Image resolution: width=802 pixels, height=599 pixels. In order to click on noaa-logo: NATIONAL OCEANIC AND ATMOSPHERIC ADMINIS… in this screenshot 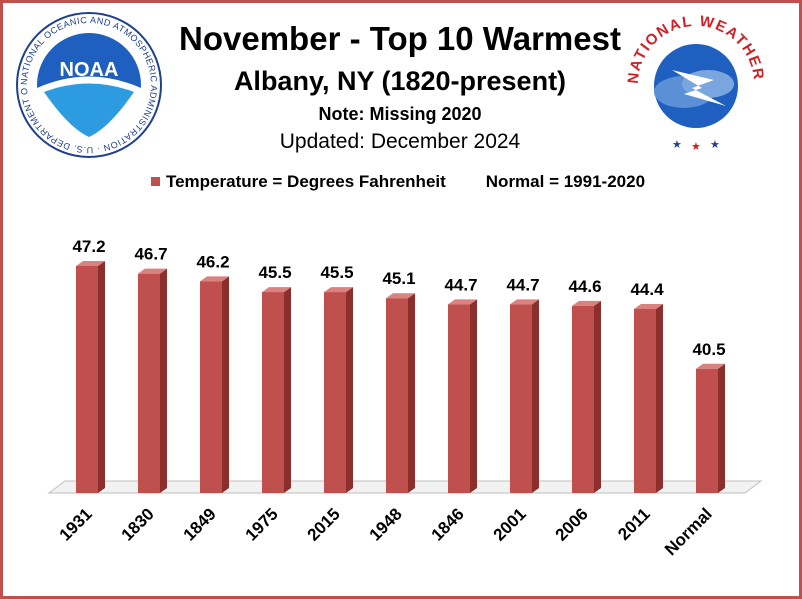, I will do `click(88, 84)`.